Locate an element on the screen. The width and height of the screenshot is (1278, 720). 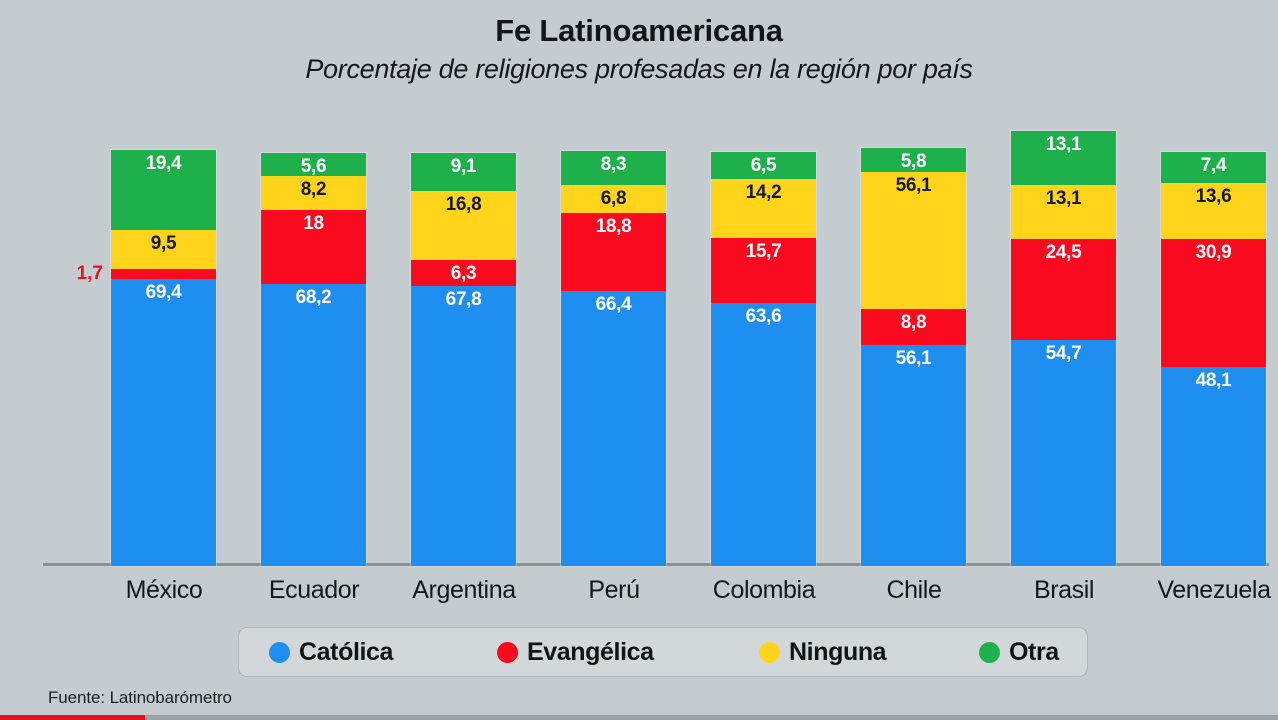
bar-segment: 8,8 is located at coordinates (913, 327).